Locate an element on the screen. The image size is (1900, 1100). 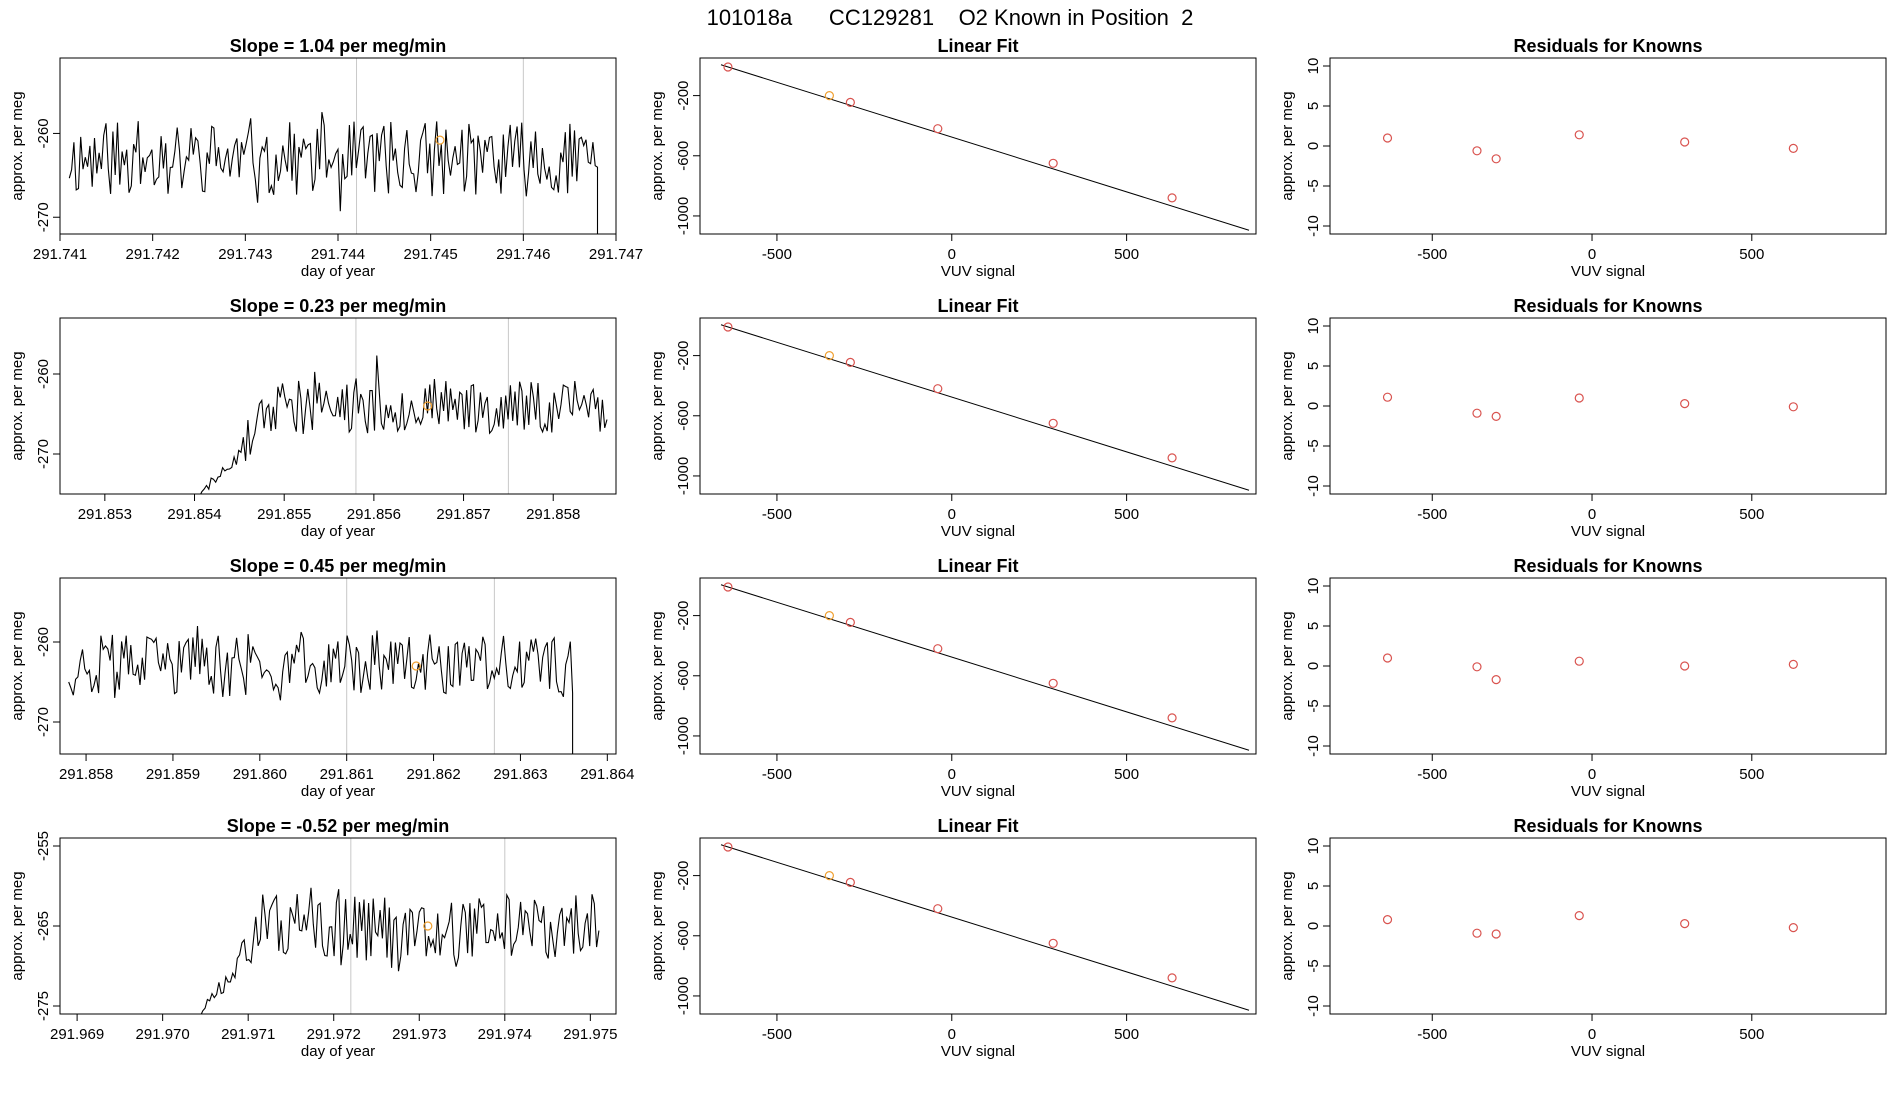
x-tick-label: 291.973 is located at coordinates (419, 1034).